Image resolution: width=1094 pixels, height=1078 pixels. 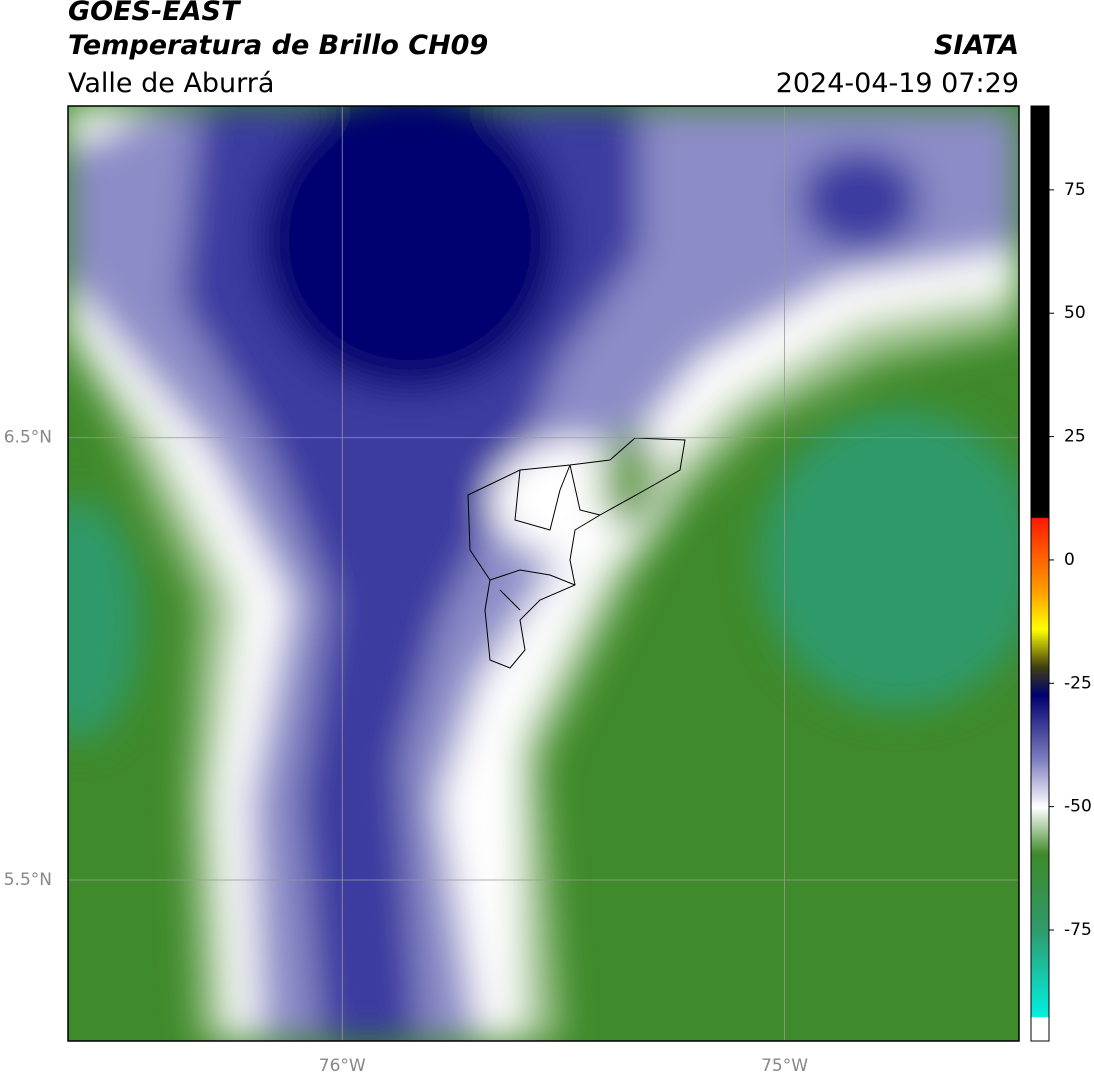 What do you see at coordinates (784, 1066) in the screenshot?
I see `x-tick-label: 75°W` at bounding box center [784, 1066].